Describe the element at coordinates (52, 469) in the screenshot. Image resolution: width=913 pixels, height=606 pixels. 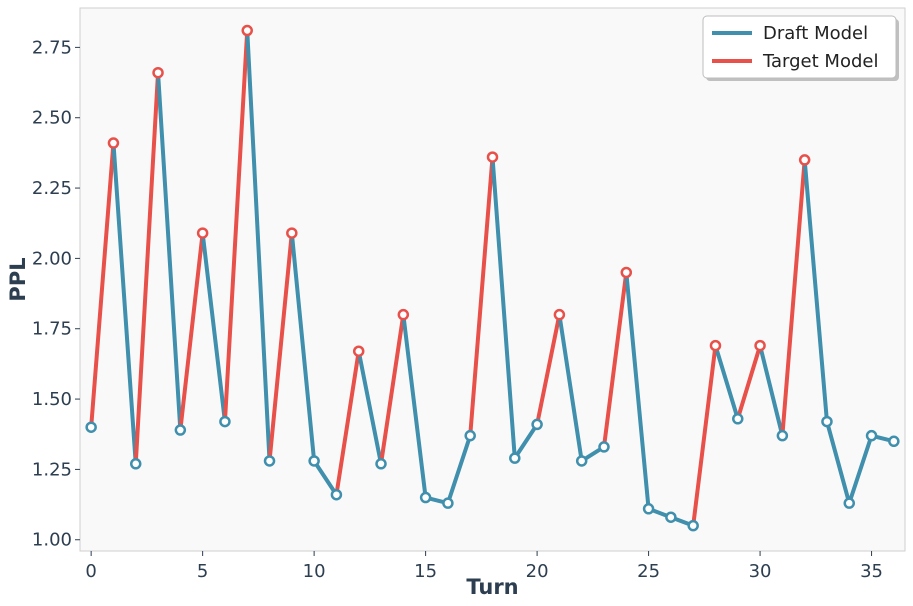
I see `y-tick-label: 1.25` at that location.